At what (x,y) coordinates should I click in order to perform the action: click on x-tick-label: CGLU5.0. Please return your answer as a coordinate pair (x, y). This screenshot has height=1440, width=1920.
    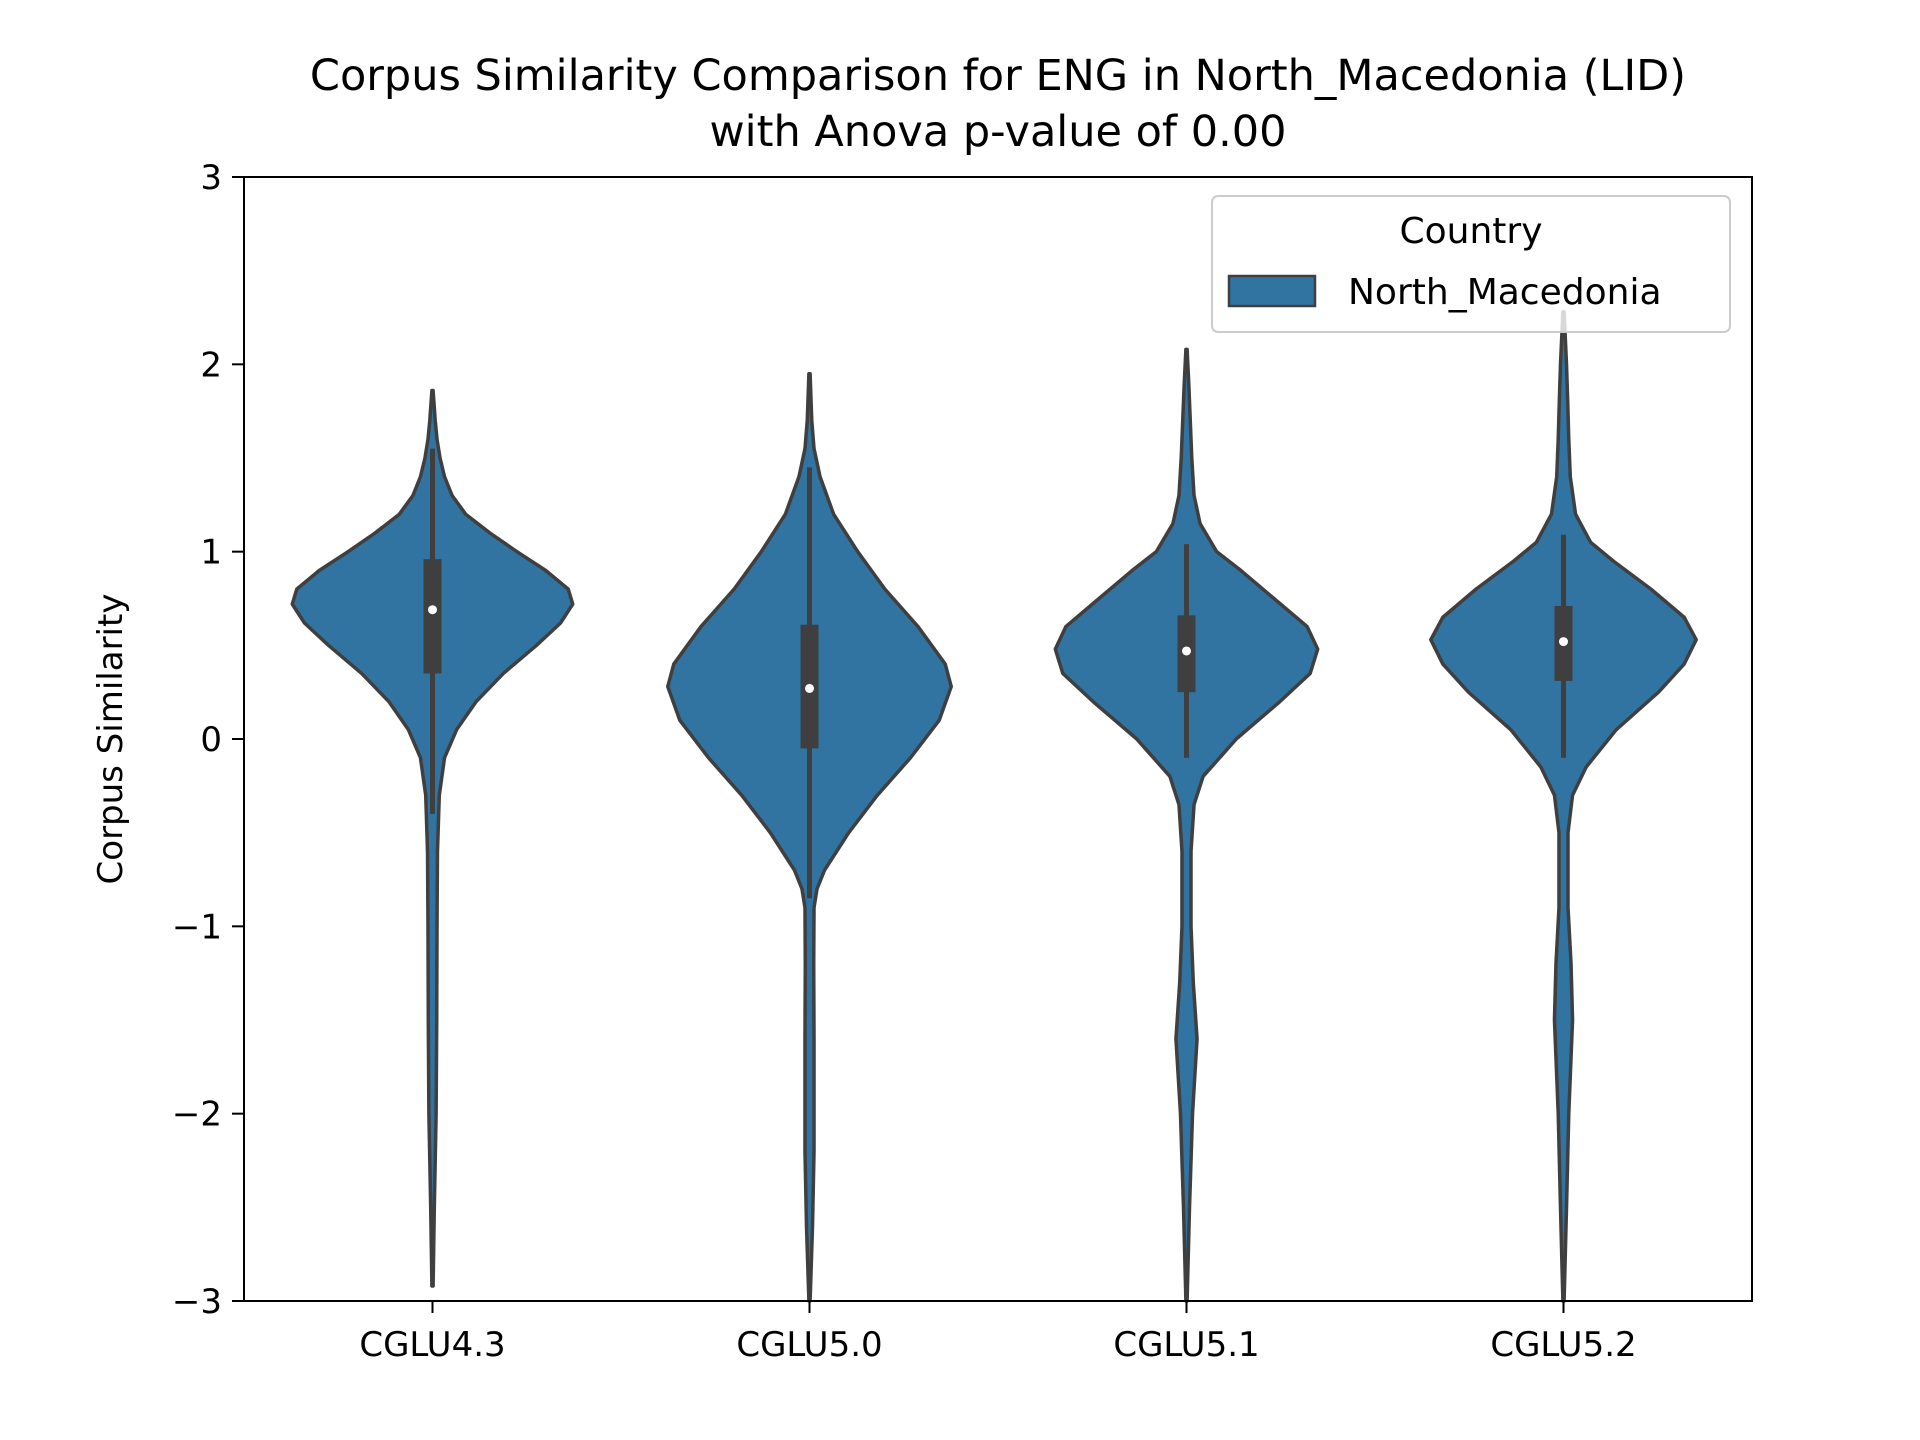
    Looking at the image, I should click on (809, 1345).